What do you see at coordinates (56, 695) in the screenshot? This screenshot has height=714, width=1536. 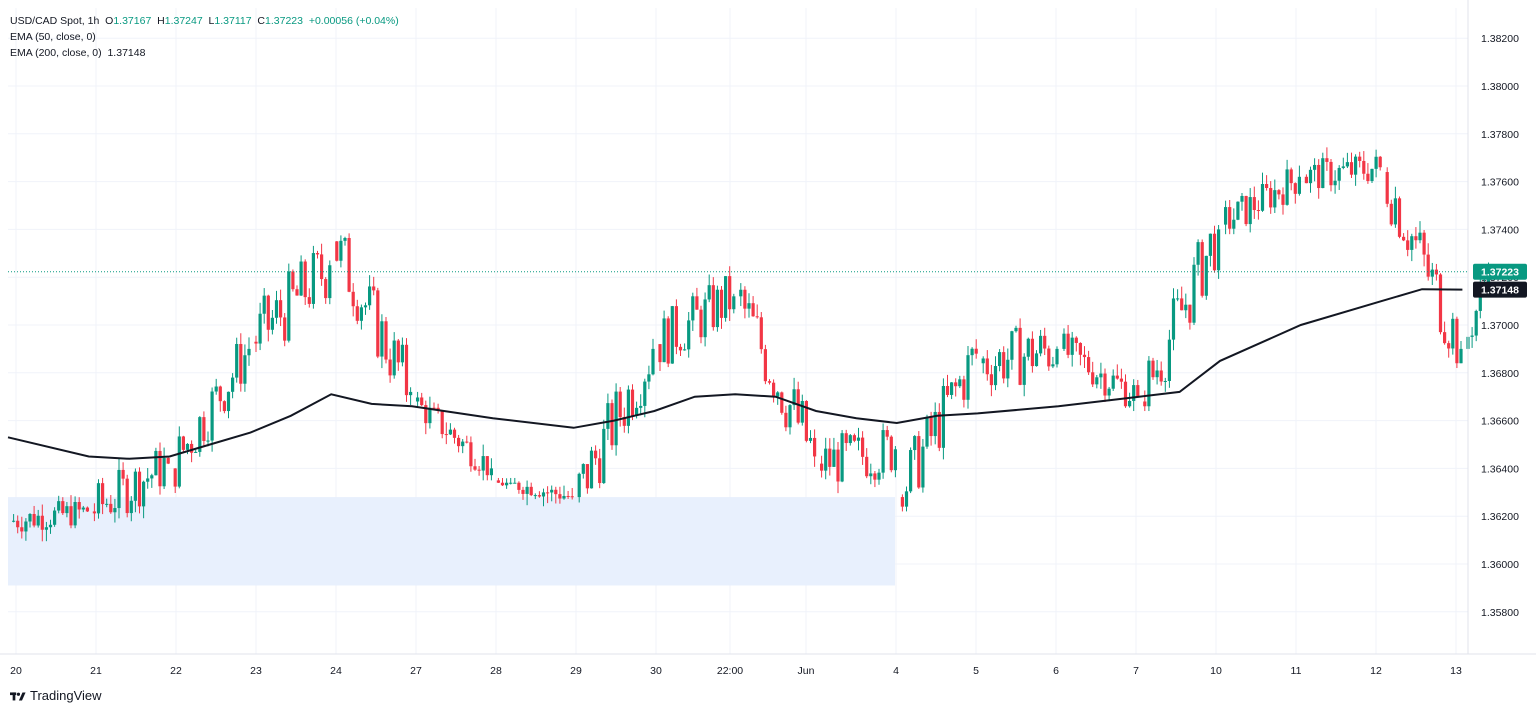 I see `tradingview-brand: TradingView` at bounding box center [56, 695].